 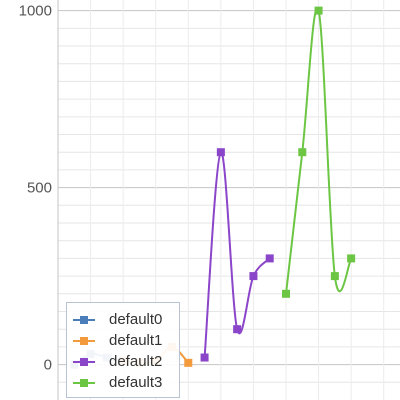 What do you see at coordinates (237, 255) in the screenshot?
I see `series-default2` at bounding box center [237, 255].